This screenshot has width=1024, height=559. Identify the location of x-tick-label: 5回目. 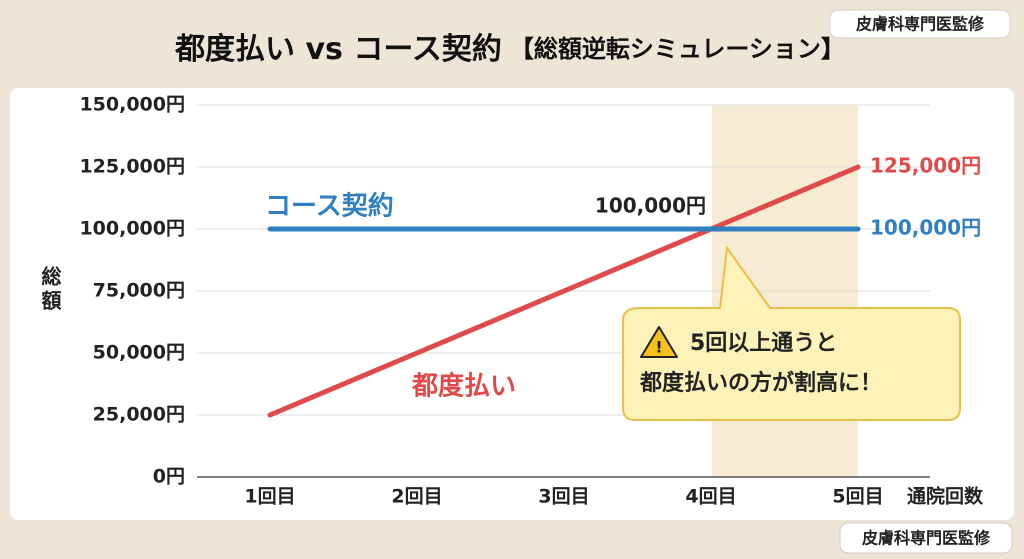
(857, 497).